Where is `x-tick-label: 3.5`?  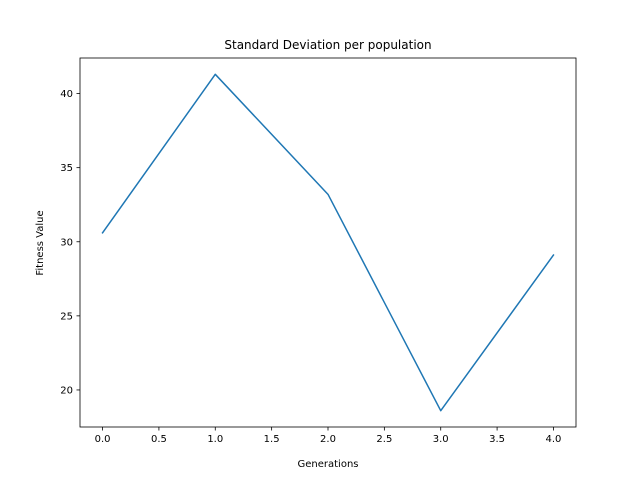
x-tick-label: 3.5 is located at coordinates (497, 439).